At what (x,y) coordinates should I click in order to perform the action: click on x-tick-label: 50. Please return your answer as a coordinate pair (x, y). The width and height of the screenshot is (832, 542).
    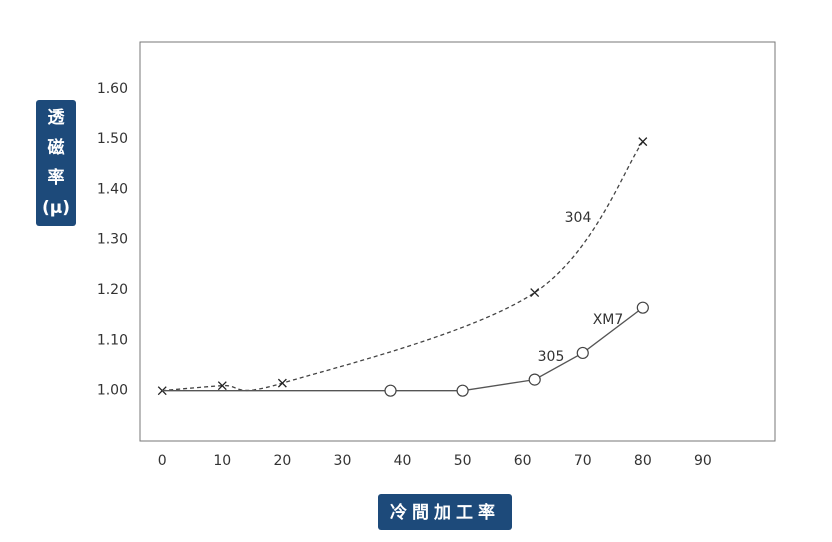
    Looking at the image, I should click on (463, 461).